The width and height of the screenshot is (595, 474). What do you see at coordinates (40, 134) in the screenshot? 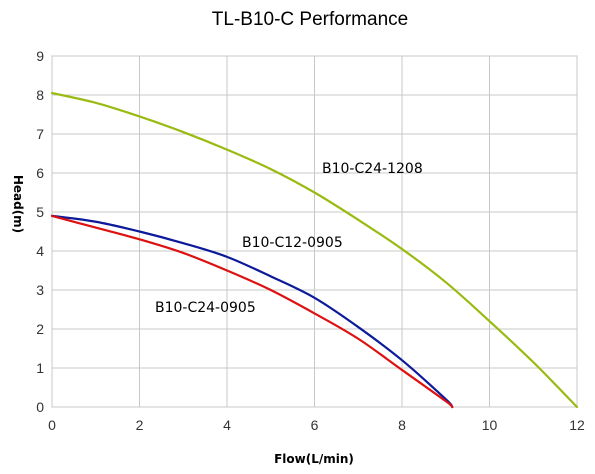
I see `y-tick-label: 7` at bounding box center [40, 134].